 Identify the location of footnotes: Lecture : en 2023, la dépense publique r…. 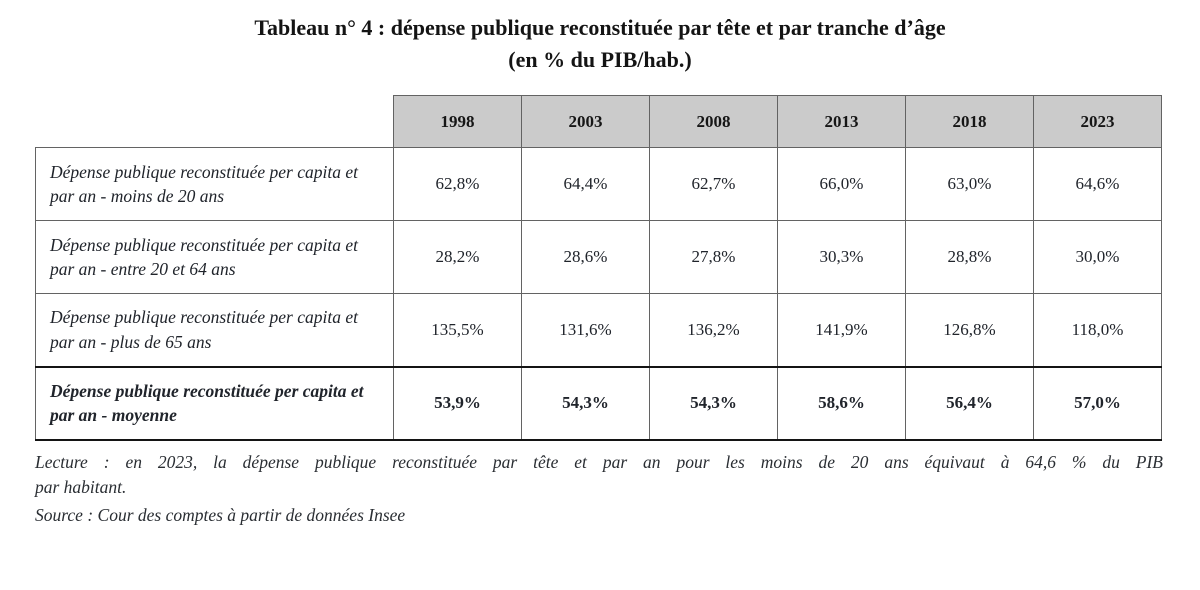
(599, 489).